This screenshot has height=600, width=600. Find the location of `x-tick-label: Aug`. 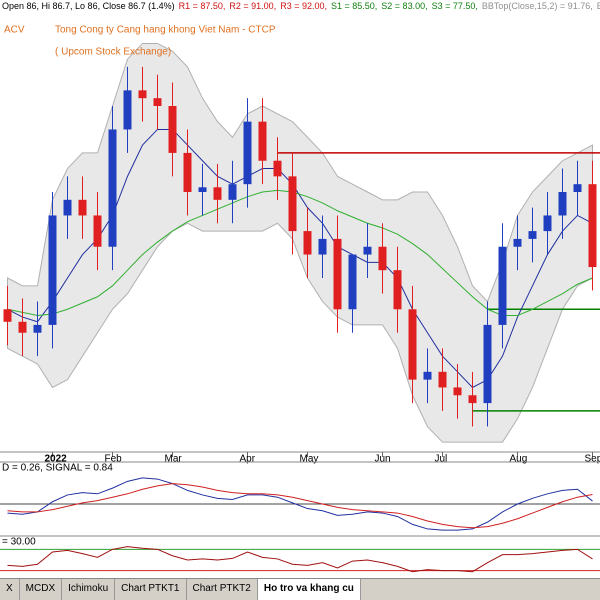

x-tick-label: Aug is located at coordinates (519, 459).